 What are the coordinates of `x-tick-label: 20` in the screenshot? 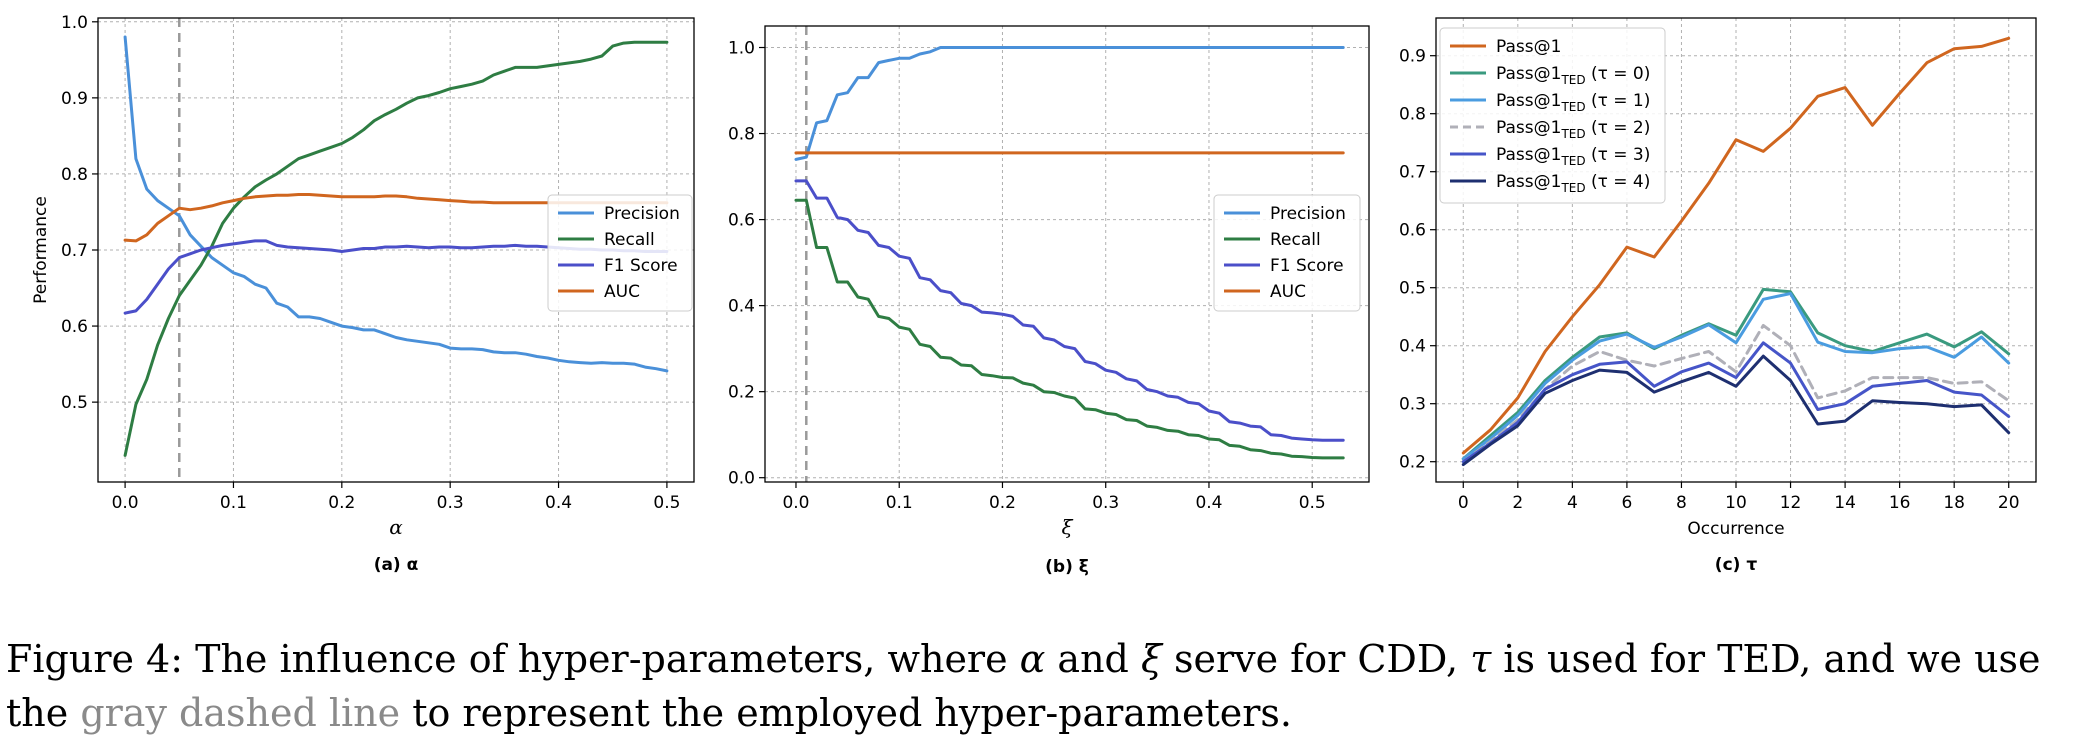 It's located at (2009, 503).